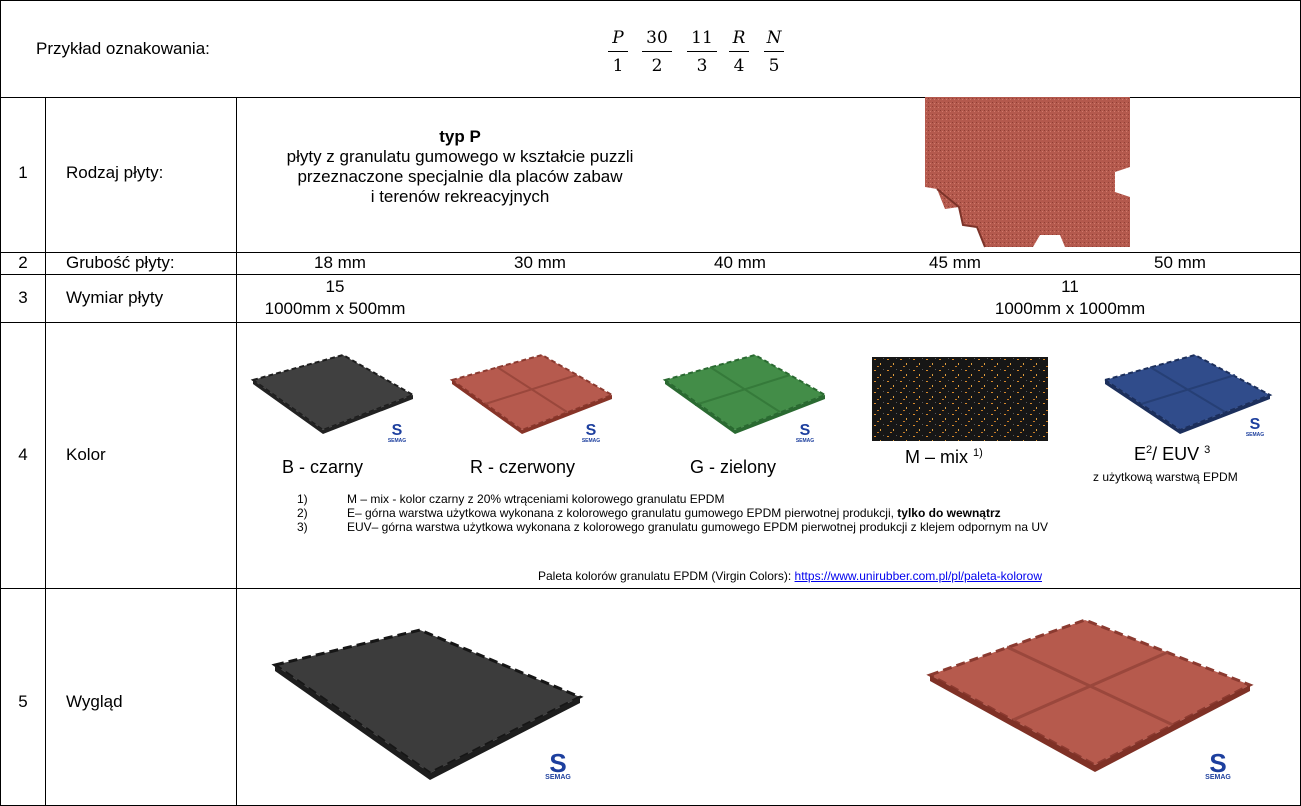  What do you see at coordinates (650, 0) in the screenshot?
I see `table-border-top` at bounding box center [650, 0].